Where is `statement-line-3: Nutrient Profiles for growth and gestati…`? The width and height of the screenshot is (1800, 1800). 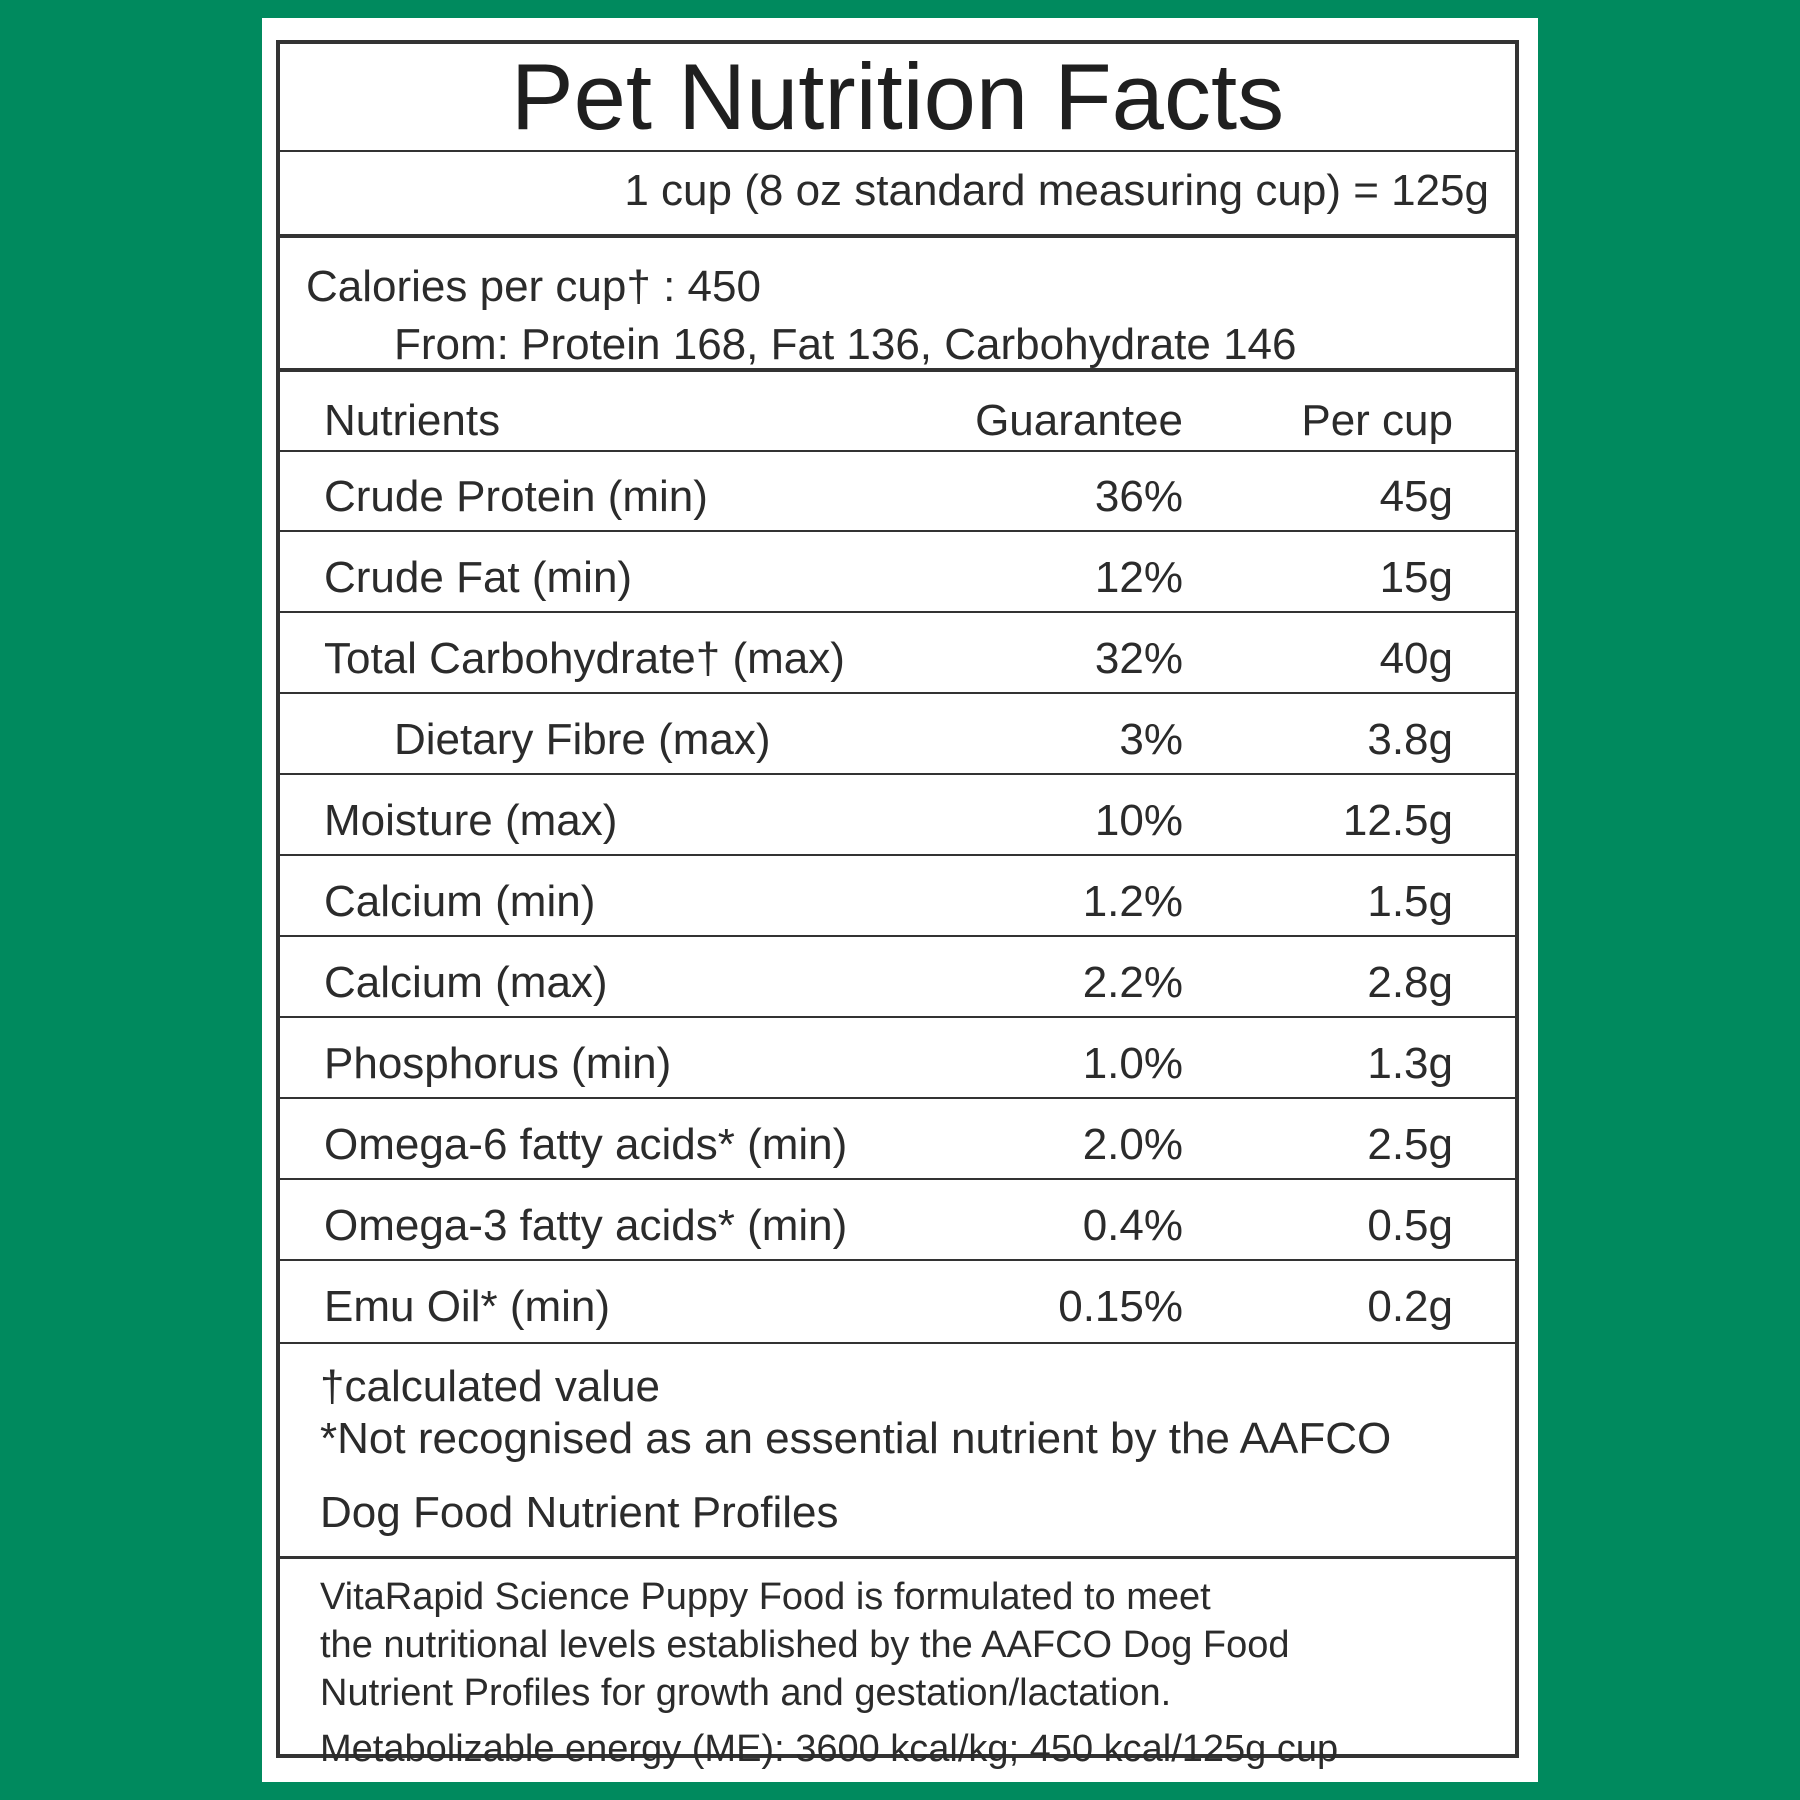 statement-line-3: Nutrient Profiles for growth and gestati… is located at coordinates (746, 1693).